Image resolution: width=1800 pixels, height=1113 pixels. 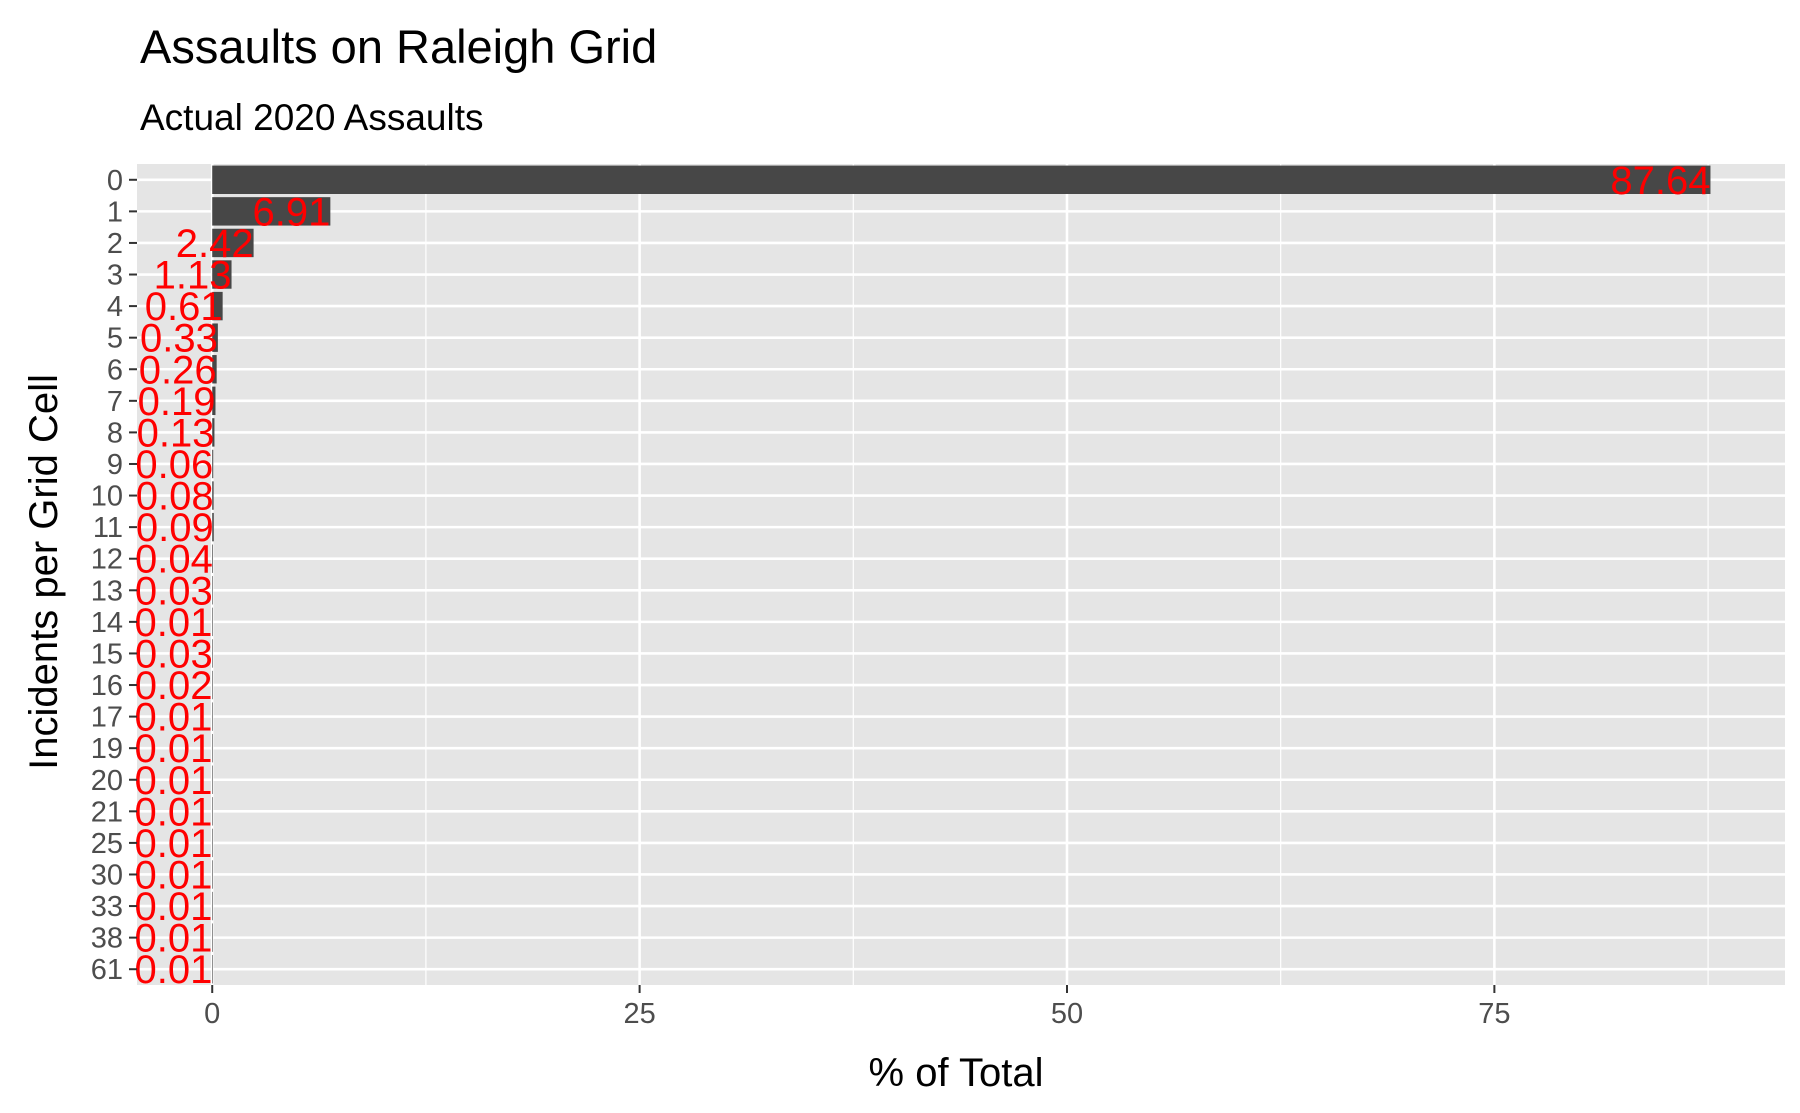 What do you see at coordinates (107, 560) in the screenshot?
I see `y-tick-label: 12` at bounding box center [107, 560].